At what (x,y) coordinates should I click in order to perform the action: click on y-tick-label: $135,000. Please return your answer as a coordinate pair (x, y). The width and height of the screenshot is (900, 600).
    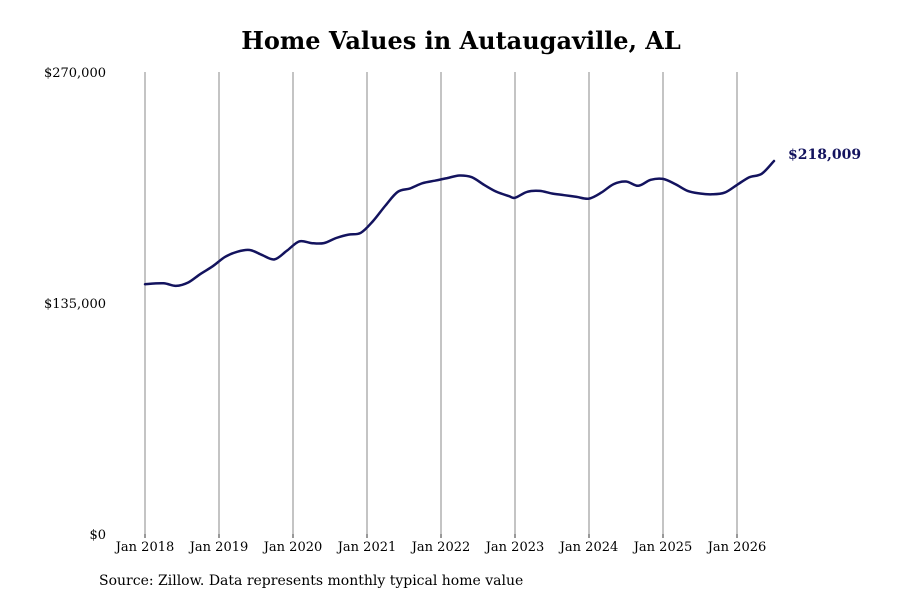
    Looking at the image, I should click on (75, 304).